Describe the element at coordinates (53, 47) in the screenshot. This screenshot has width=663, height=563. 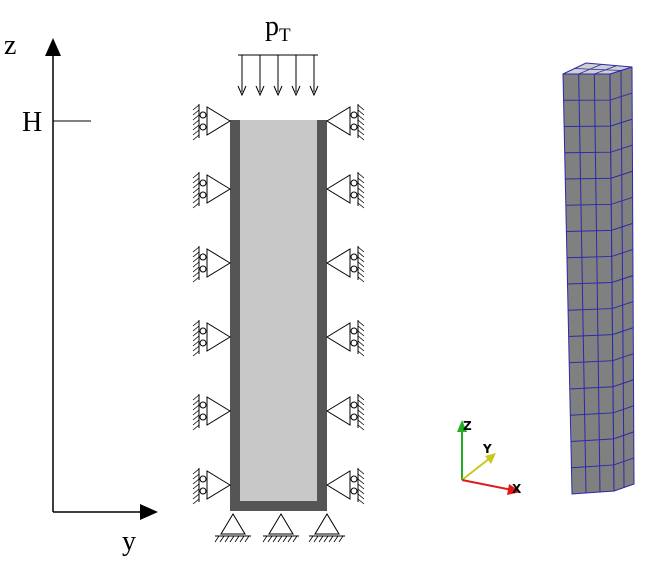
I see `z-axis-arrowhead` at that location.